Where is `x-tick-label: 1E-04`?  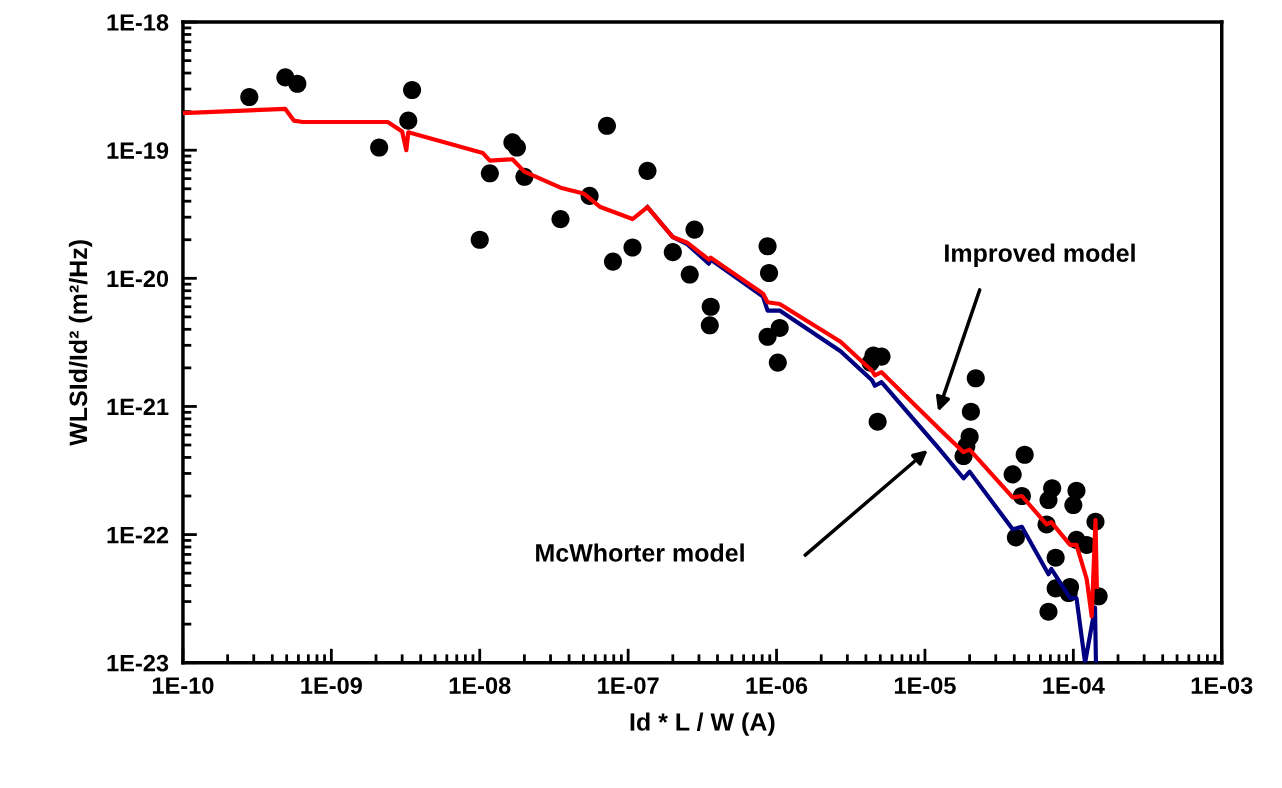 x-tick-label: 1E-04 is located at coordinates (1074, 685).